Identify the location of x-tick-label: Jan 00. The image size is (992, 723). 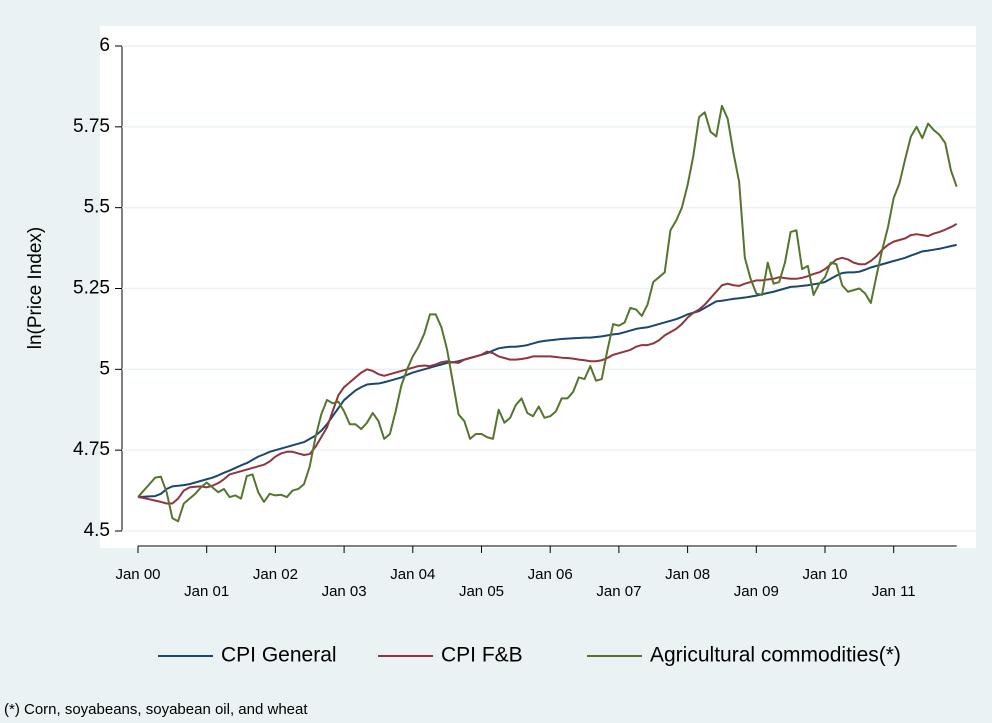
(137, 574).